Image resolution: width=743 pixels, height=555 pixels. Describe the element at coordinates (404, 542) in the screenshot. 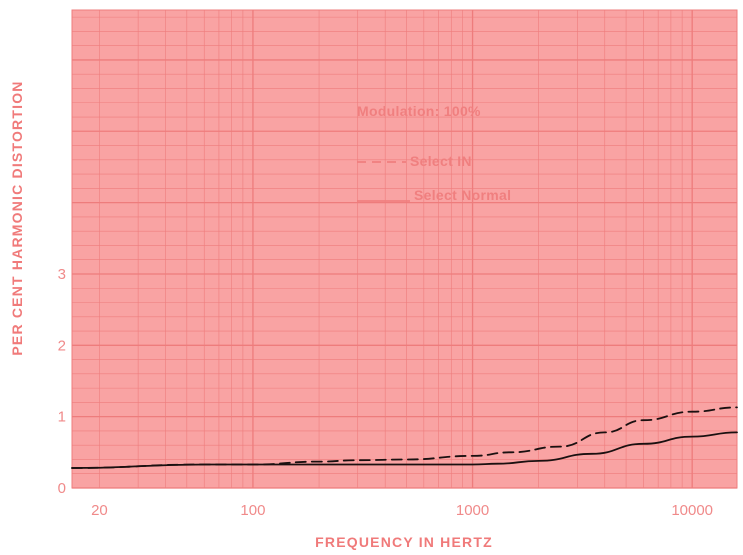

I see `x-axis-title: FREQUENCY IN HERTZ` at that location.